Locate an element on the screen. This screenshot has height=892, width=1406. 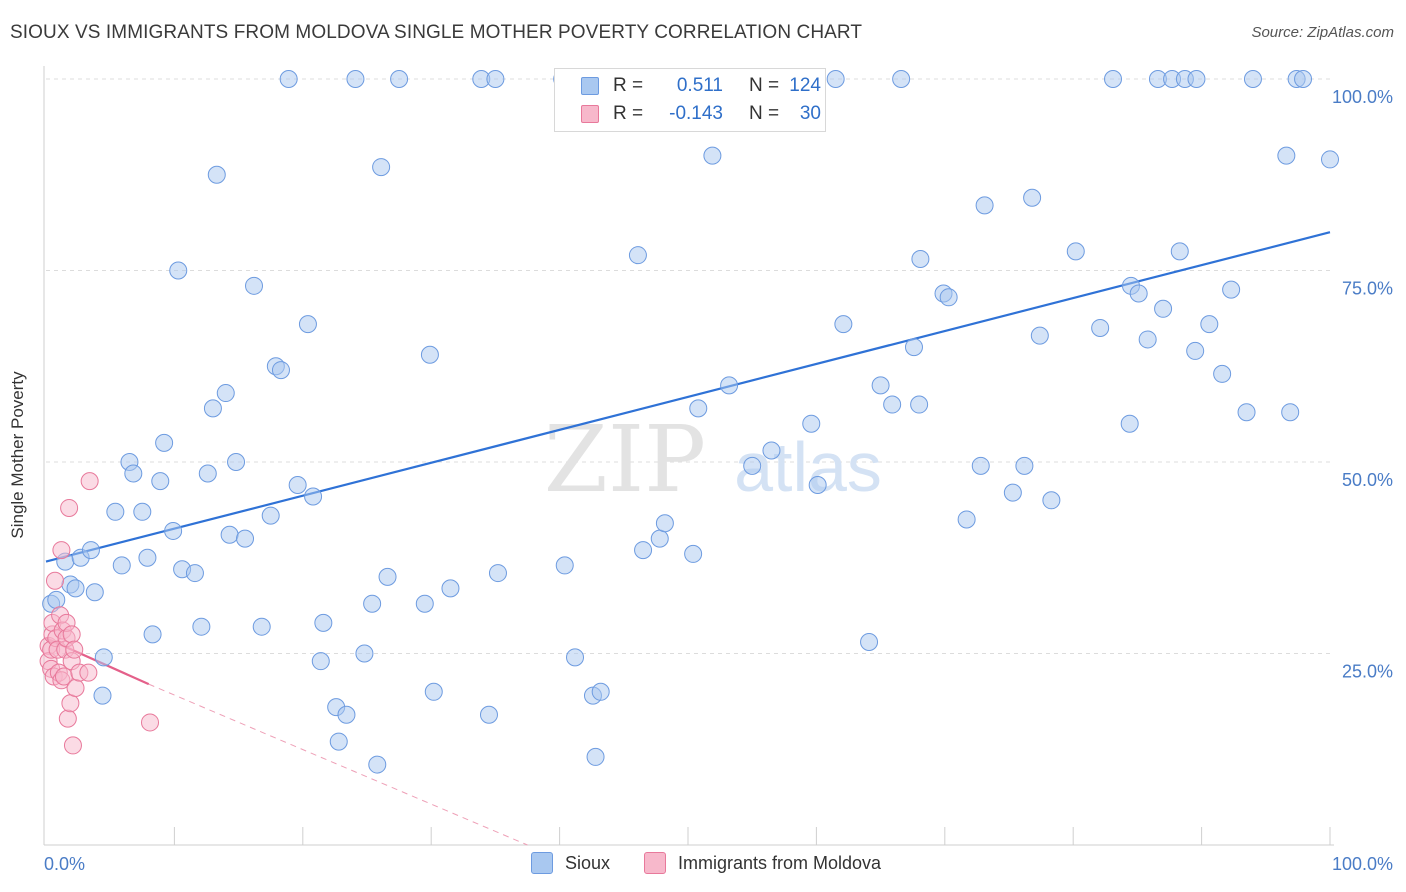
y-tick-label: 25.0% is located at coordinates (1367, 672).